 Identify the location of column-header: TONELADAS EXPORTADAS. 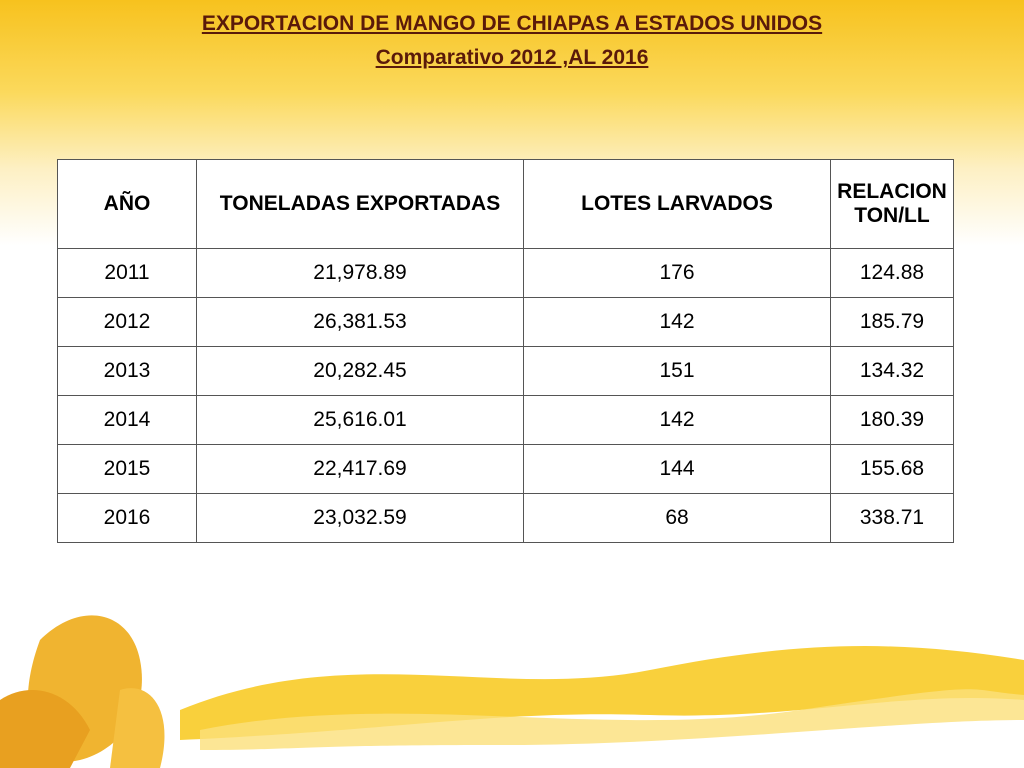
(360, 204).